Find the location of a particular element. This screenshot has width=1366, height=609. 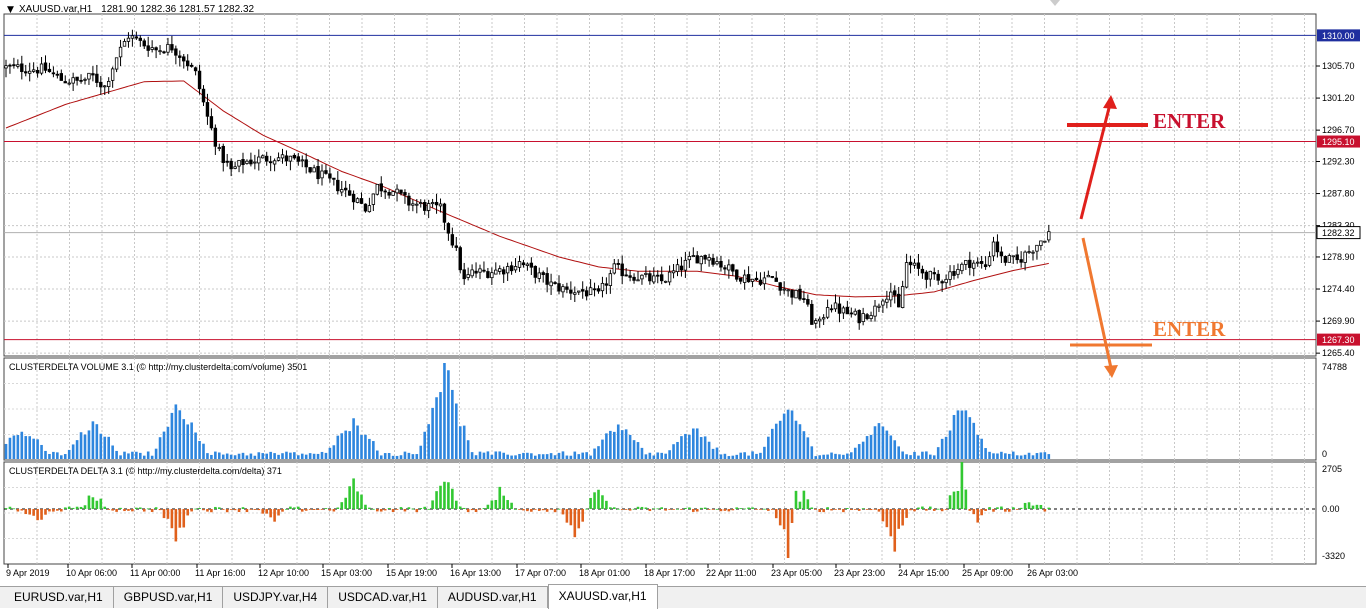

price-tick-label: 1283.30 is located at coordinates (1338, 226).